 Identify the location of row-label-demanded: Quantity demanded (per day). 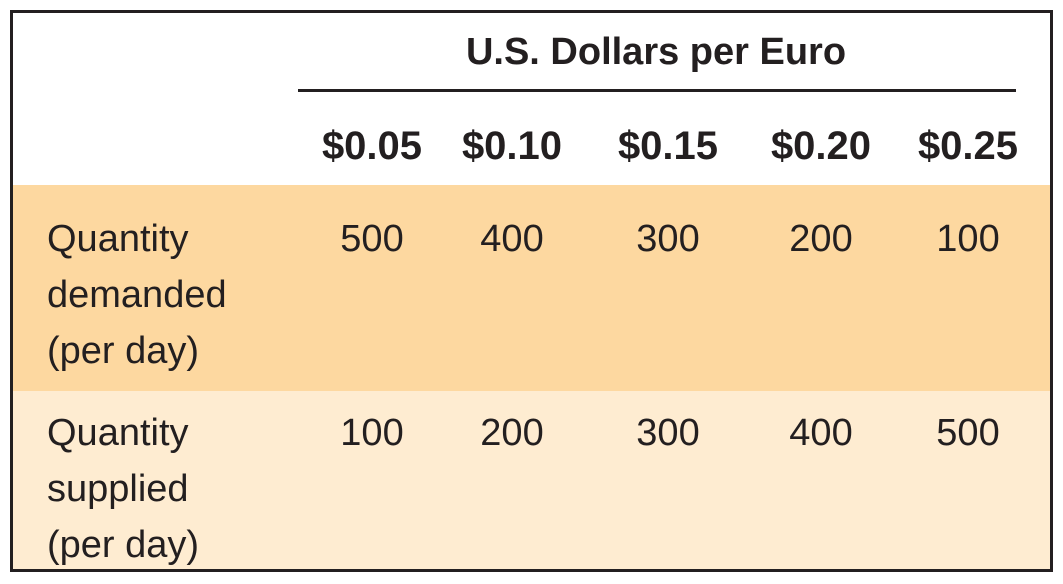
(162, 295).